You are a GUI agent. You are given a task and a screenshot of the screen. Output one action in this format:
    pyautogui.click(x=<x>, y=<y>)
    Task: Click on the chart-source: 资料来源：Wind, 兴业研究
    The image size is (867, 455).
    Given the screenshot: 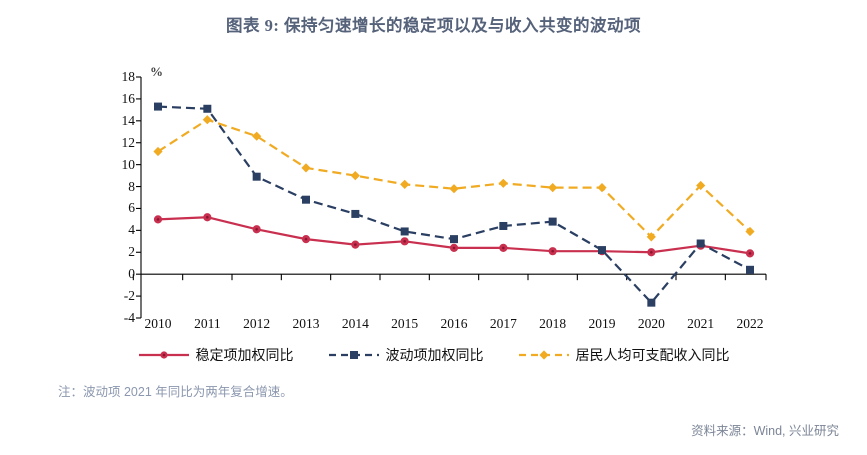 What is the action you would take?
    pyautogui.click(x=765, y=431)
    